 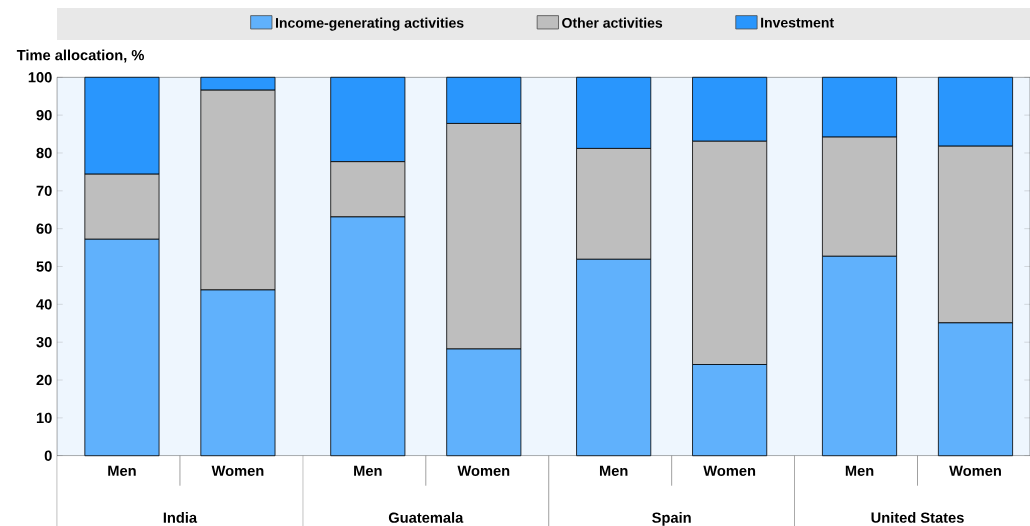 I want to click on text: India, so click(x=180, y=517).